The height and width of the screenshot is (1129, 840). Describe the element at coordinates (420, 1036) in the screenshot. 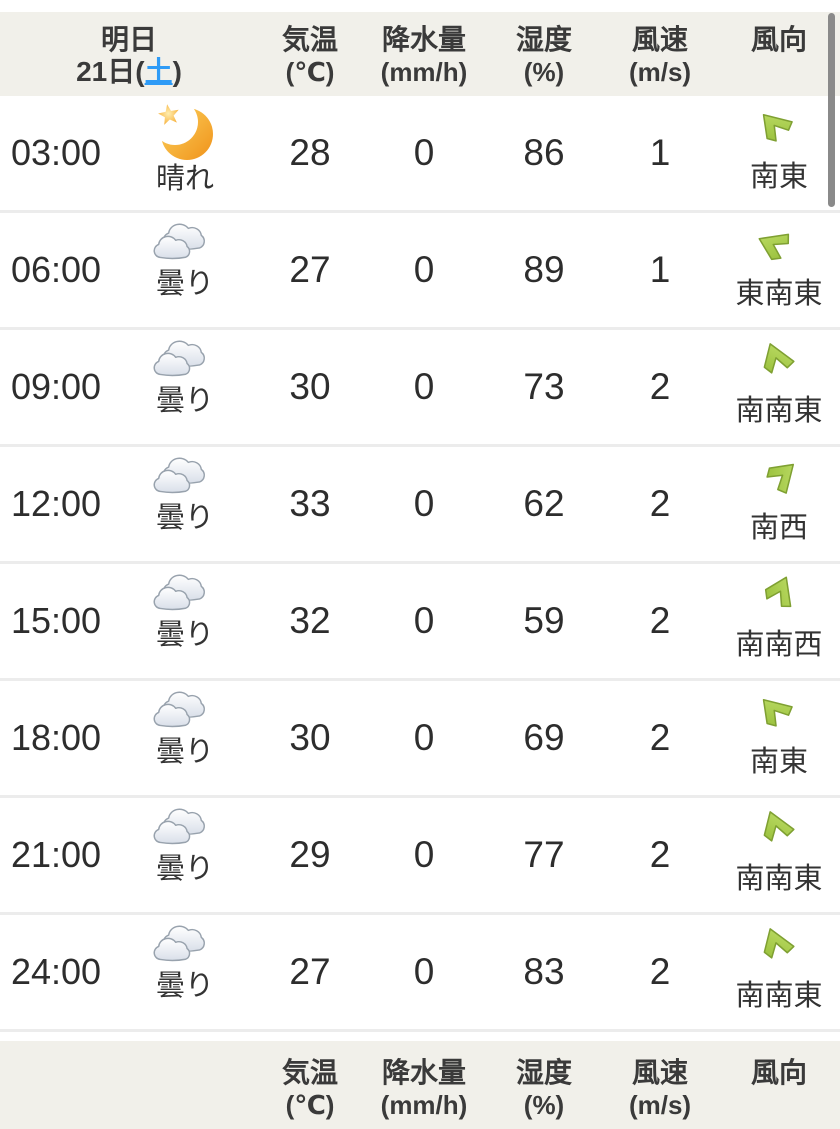

I see `footer-gap` at that location.